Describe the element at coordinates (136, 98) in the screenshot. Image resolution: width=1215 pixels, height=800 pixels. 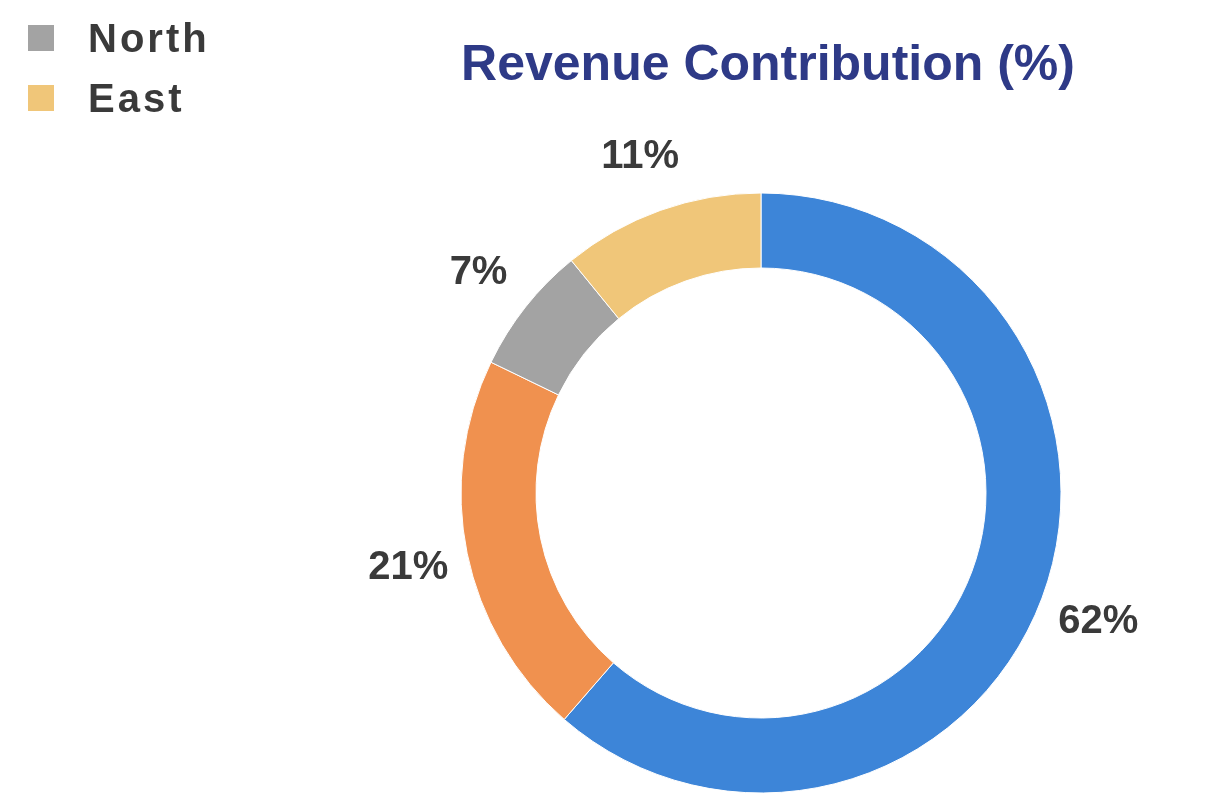
I see `legend-label: East` at that location.